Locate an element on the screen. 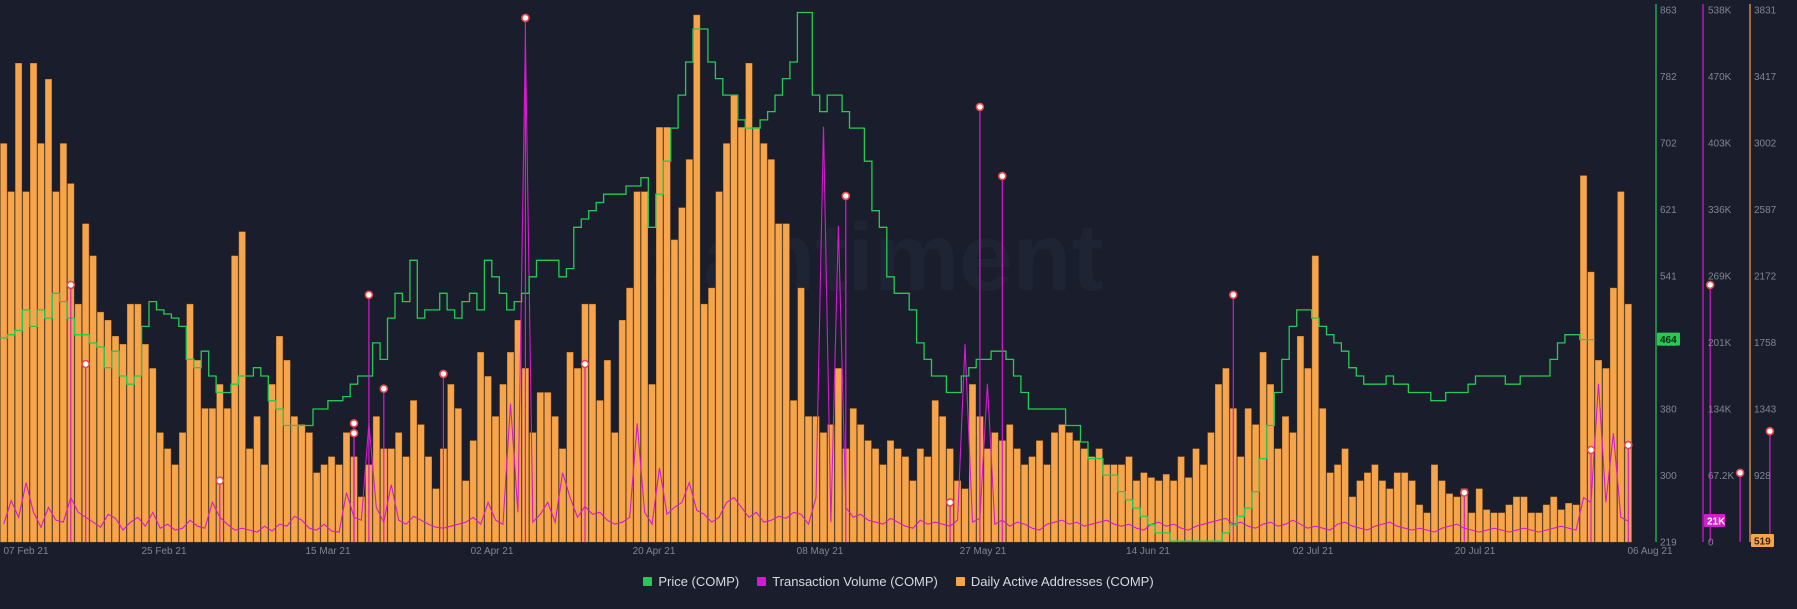  x-tick-label: 02 Apr 21 is located at coordinates (492, 551).